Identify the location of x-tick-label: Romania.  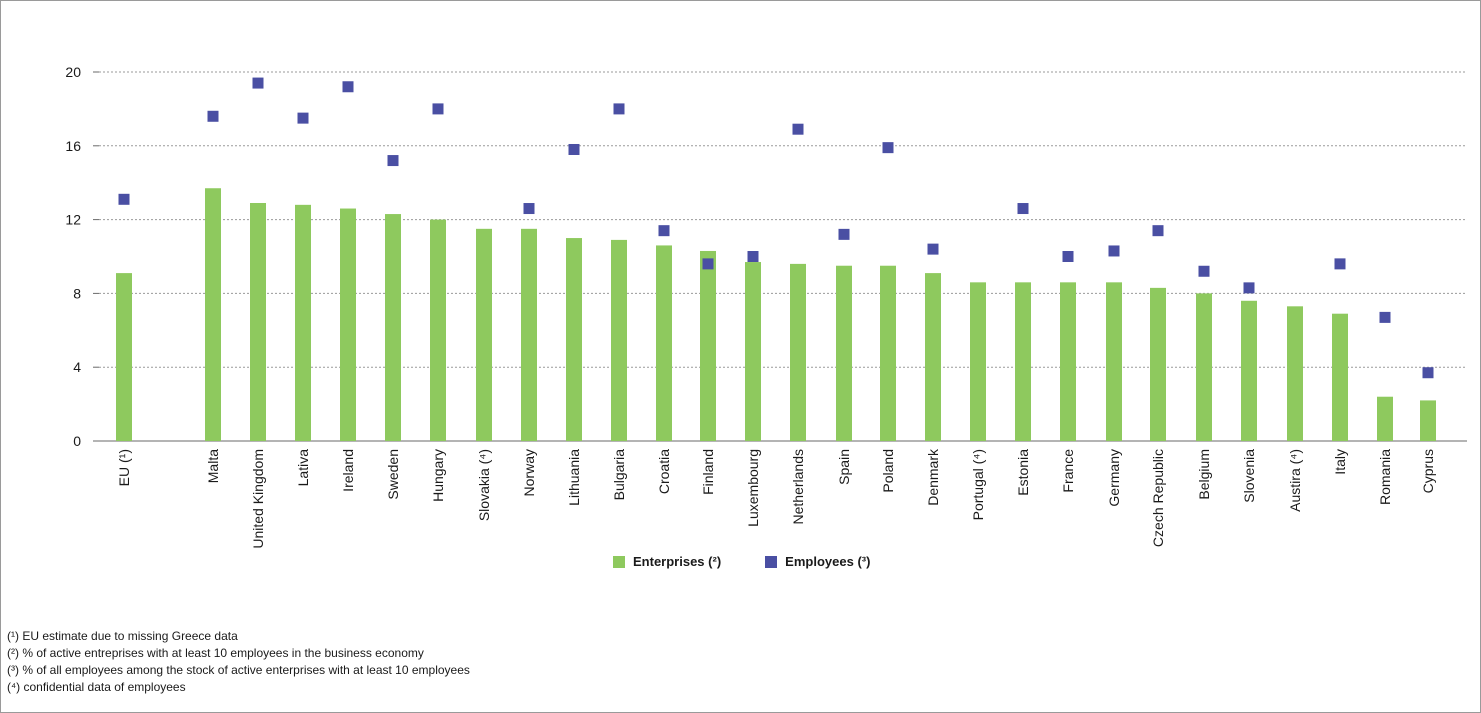
(1385, 477).